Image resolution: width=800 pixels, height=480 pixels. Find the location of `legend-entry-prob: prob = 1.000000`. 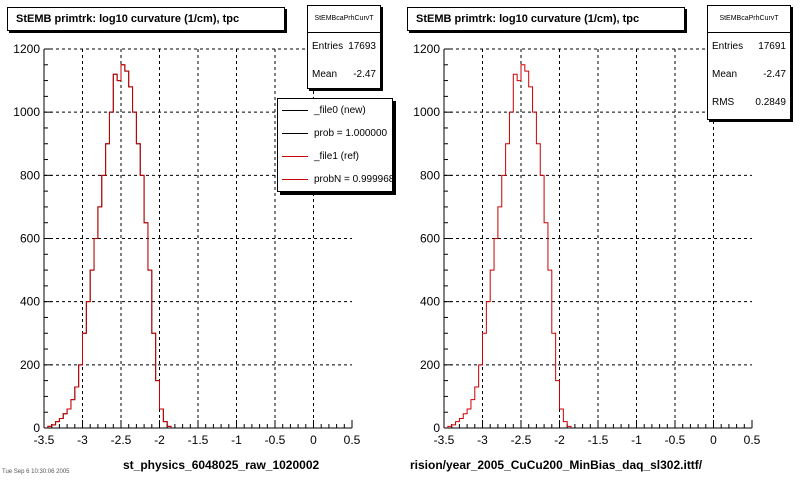

legend-entry-prob: prob = 1.000000 is located at coordinates (335, 133).